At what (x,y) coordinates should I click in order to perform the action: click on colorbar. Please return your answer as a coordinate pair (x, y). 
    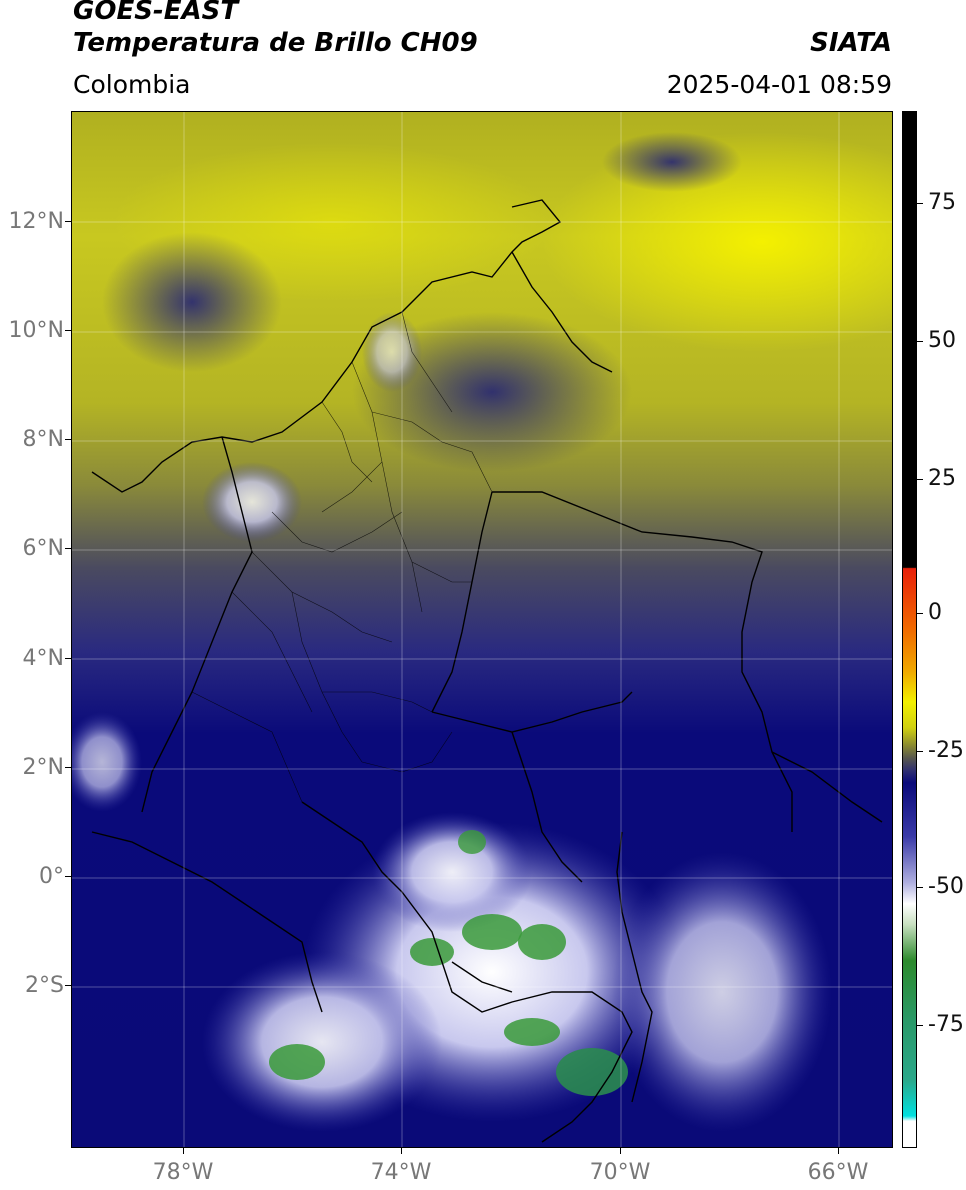
    Looking at the image, I should click on (909, 629).